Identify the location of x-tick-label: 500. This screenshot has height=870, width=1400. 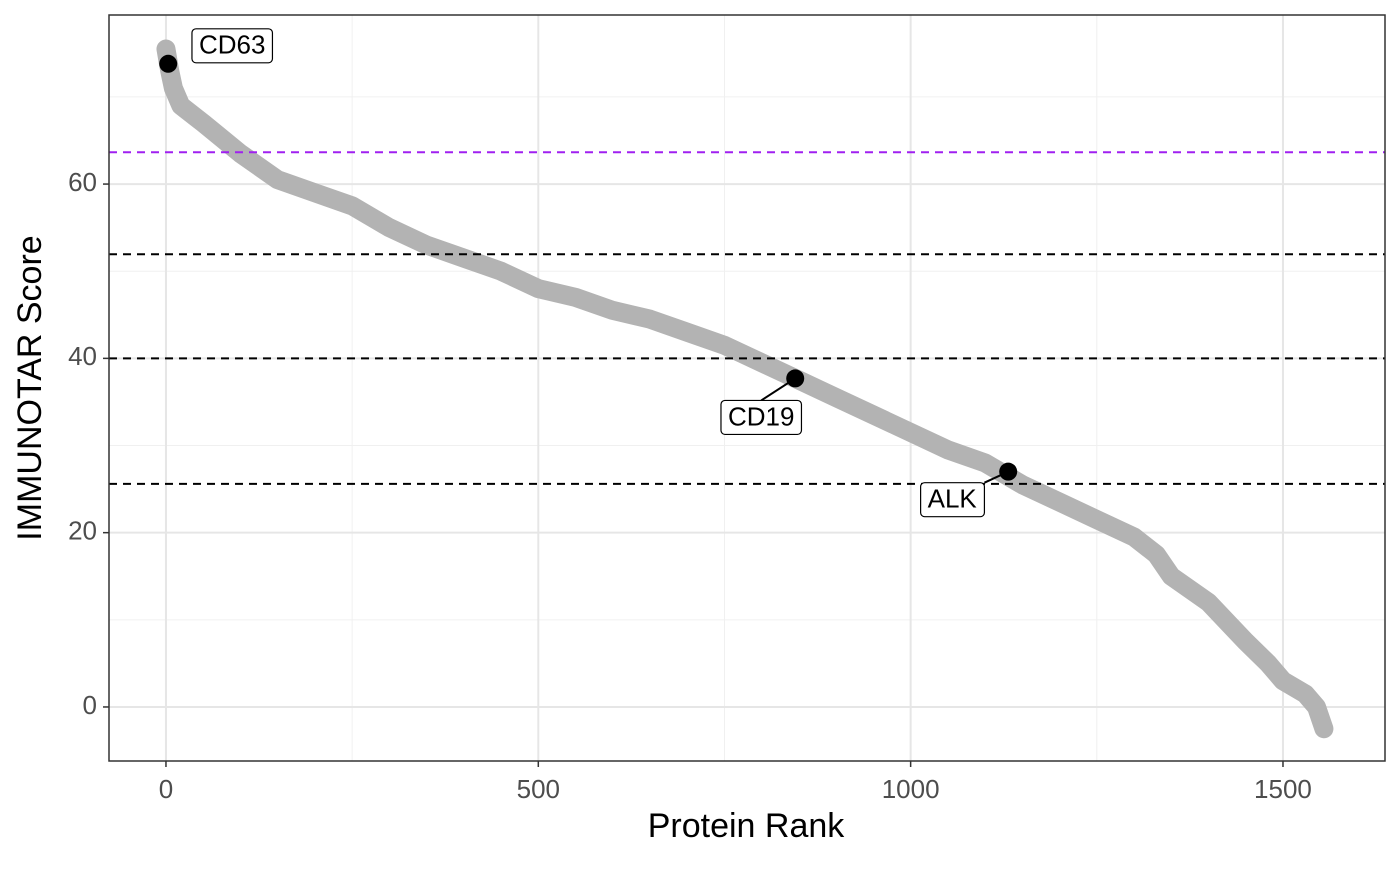
(538, 789).